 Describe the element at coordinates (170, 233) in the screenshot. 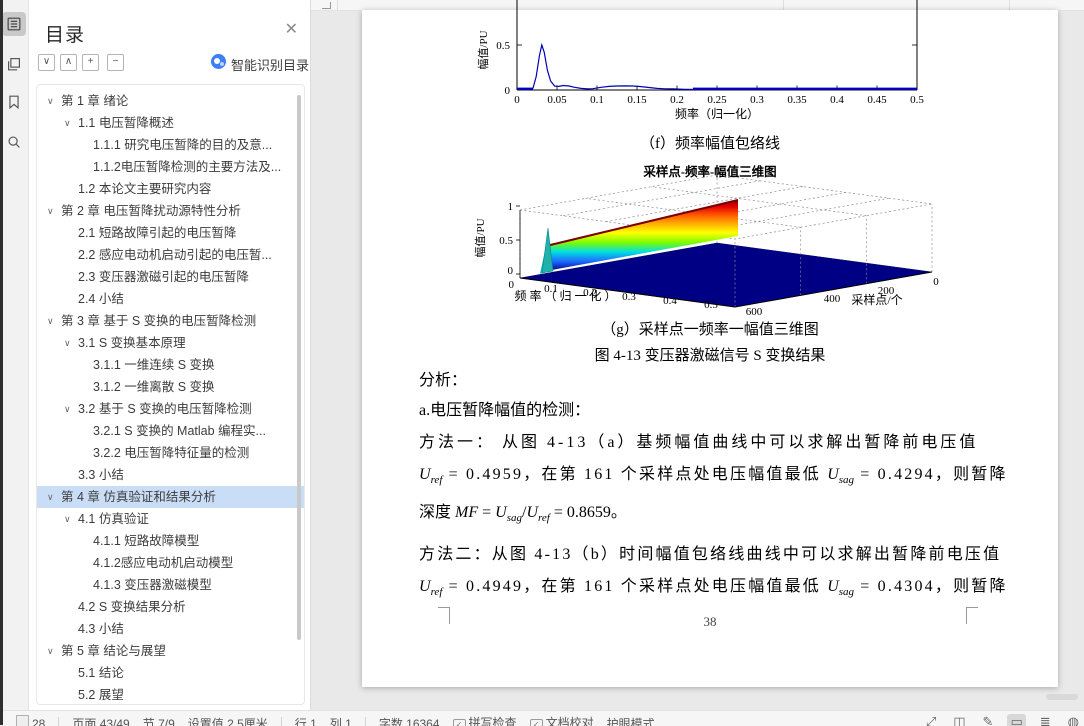

I see `toc-item: 2.1 短路故障引起的电压暂降` at that location.